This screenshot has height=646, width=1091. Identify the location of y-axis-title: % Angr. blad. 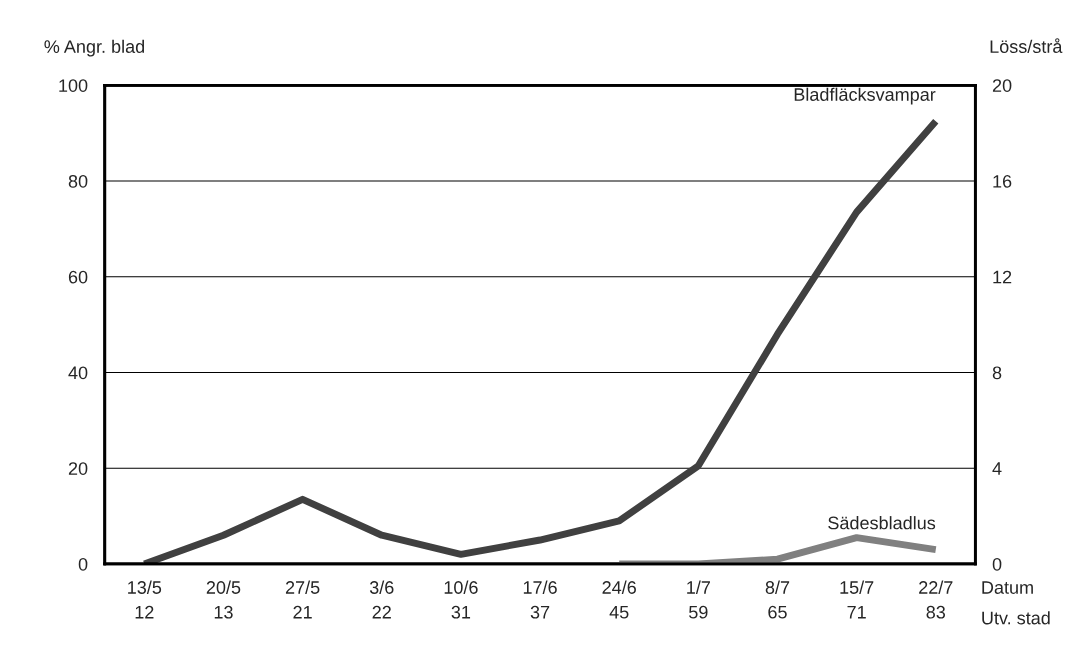
(94, 48).